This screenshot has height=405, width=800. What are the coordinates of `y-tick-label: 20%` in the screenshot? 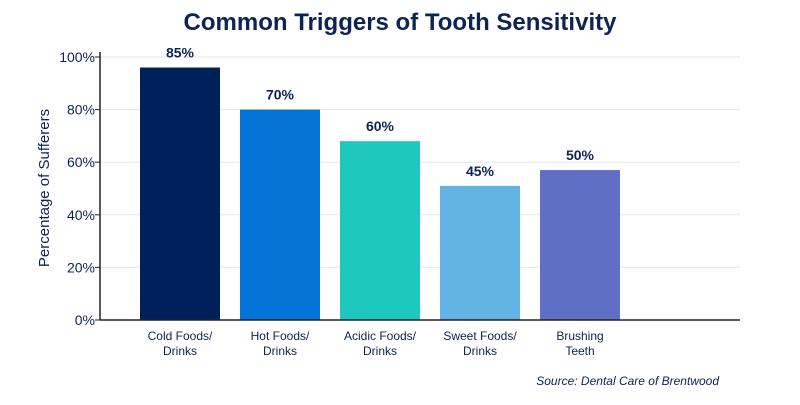 It's located at (81, 267).